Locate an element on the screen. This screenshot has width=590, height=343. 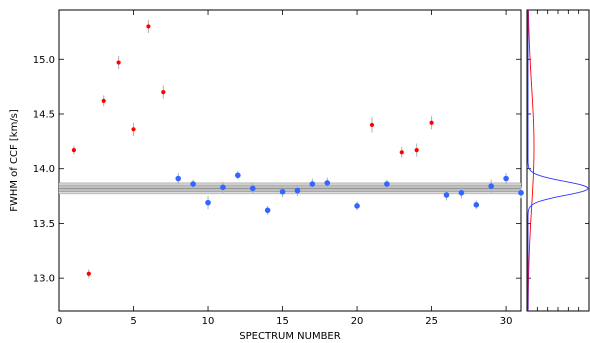
y-tick-label: 13.5 is located at coordinates (44, 224).